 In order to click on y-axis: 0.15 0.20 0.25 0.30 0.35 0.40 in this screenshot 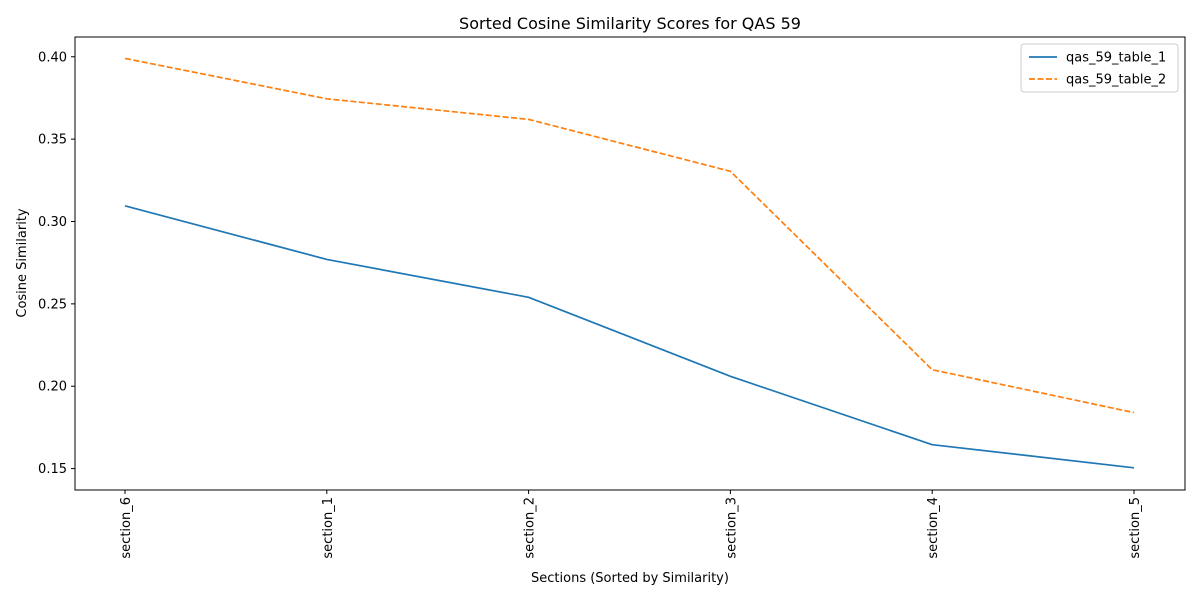, I will do `click(56, 263)`.